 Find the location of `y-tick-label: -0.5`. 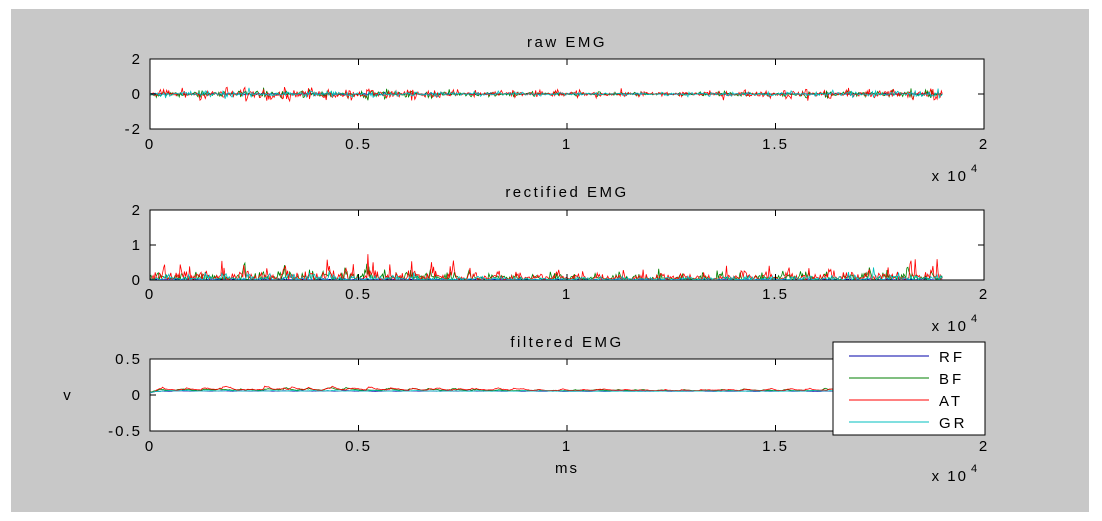

y-tick-label: -0.5 is located at coordinates (125, 431).